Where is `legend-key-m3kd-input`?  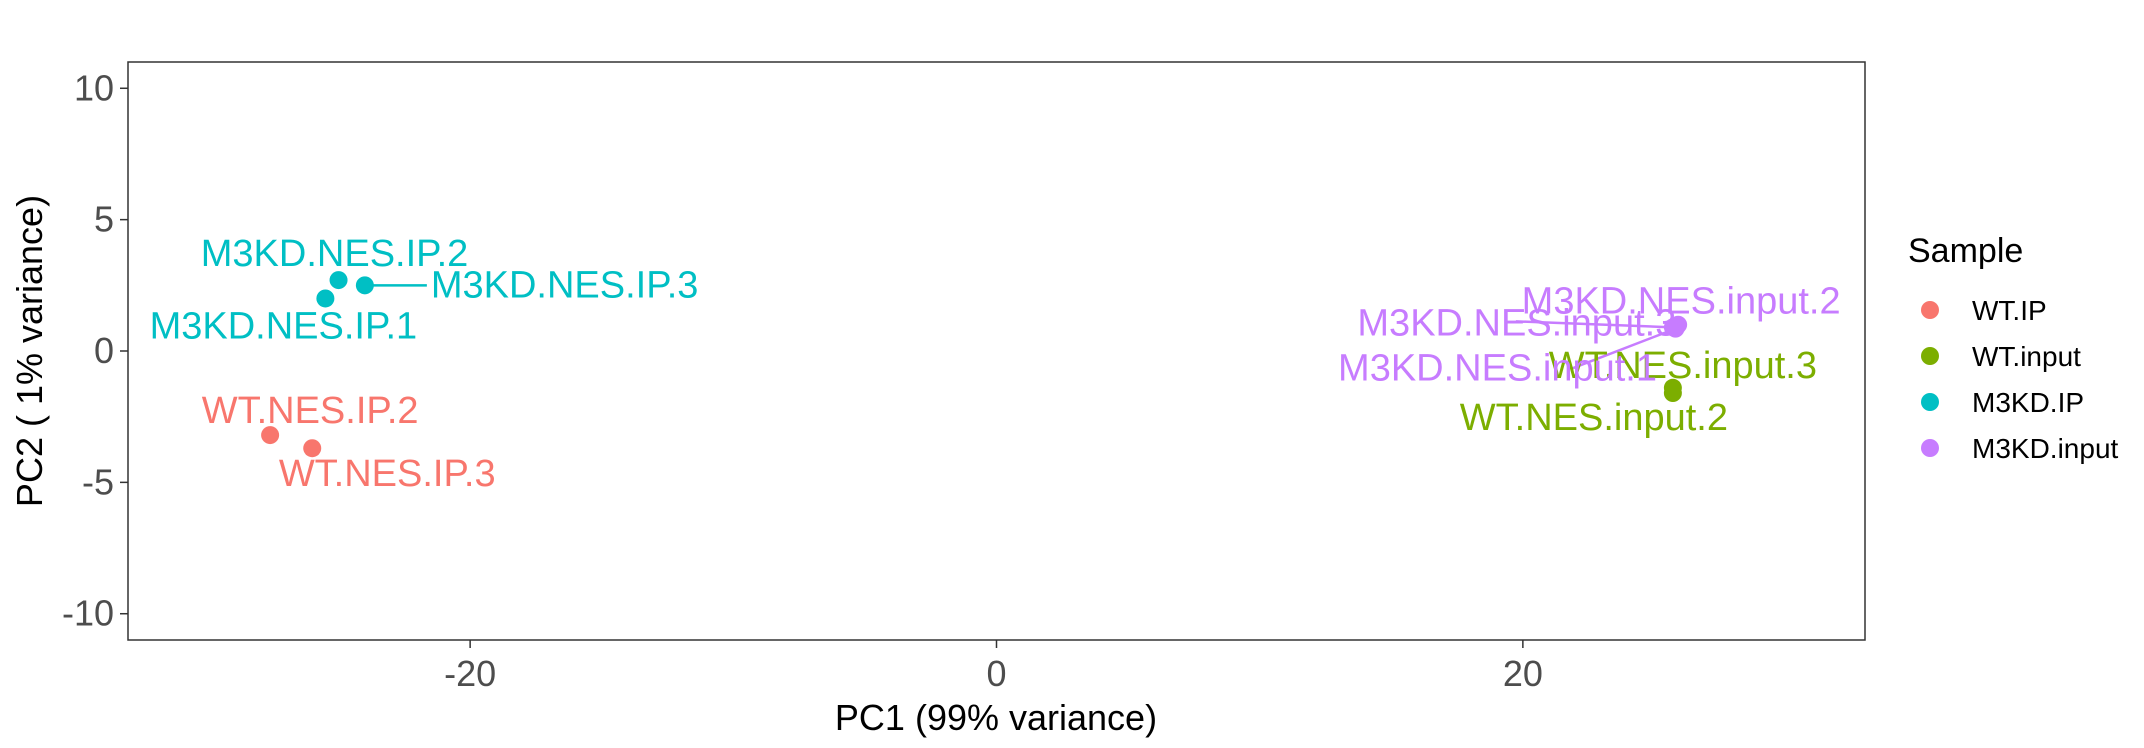 legend-key-m3kd-input is located at coordinates (1930, 448).